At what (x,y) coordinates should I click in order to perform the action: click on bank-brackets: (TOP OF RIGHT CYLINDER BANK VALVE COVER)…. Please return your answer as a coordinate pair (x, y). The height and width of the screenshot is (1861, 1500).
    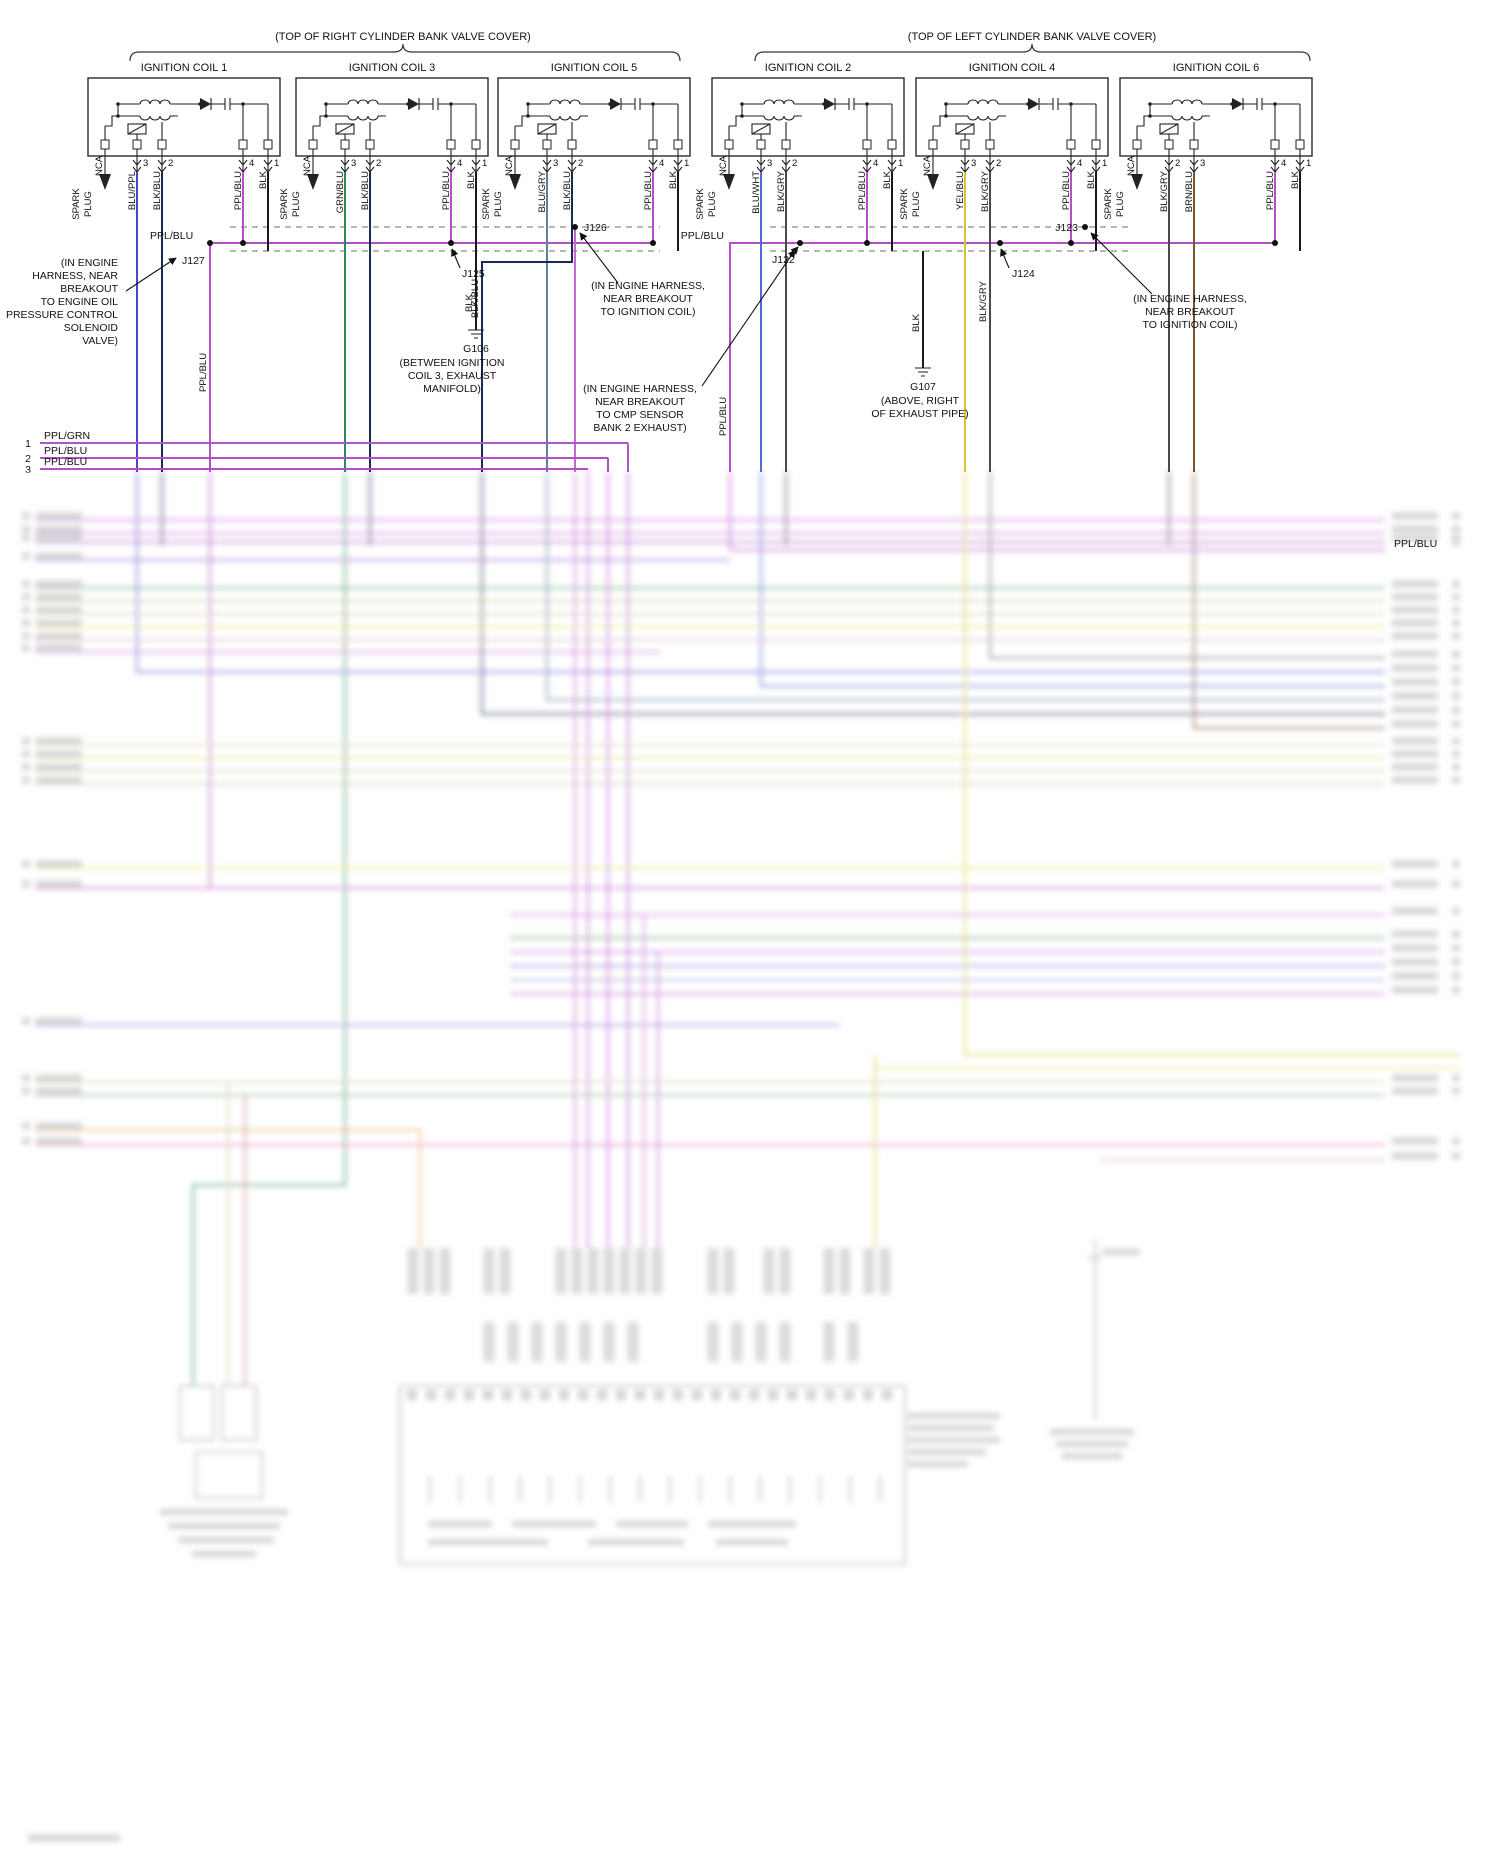
    Looking at the image, I should click on (720, 46).